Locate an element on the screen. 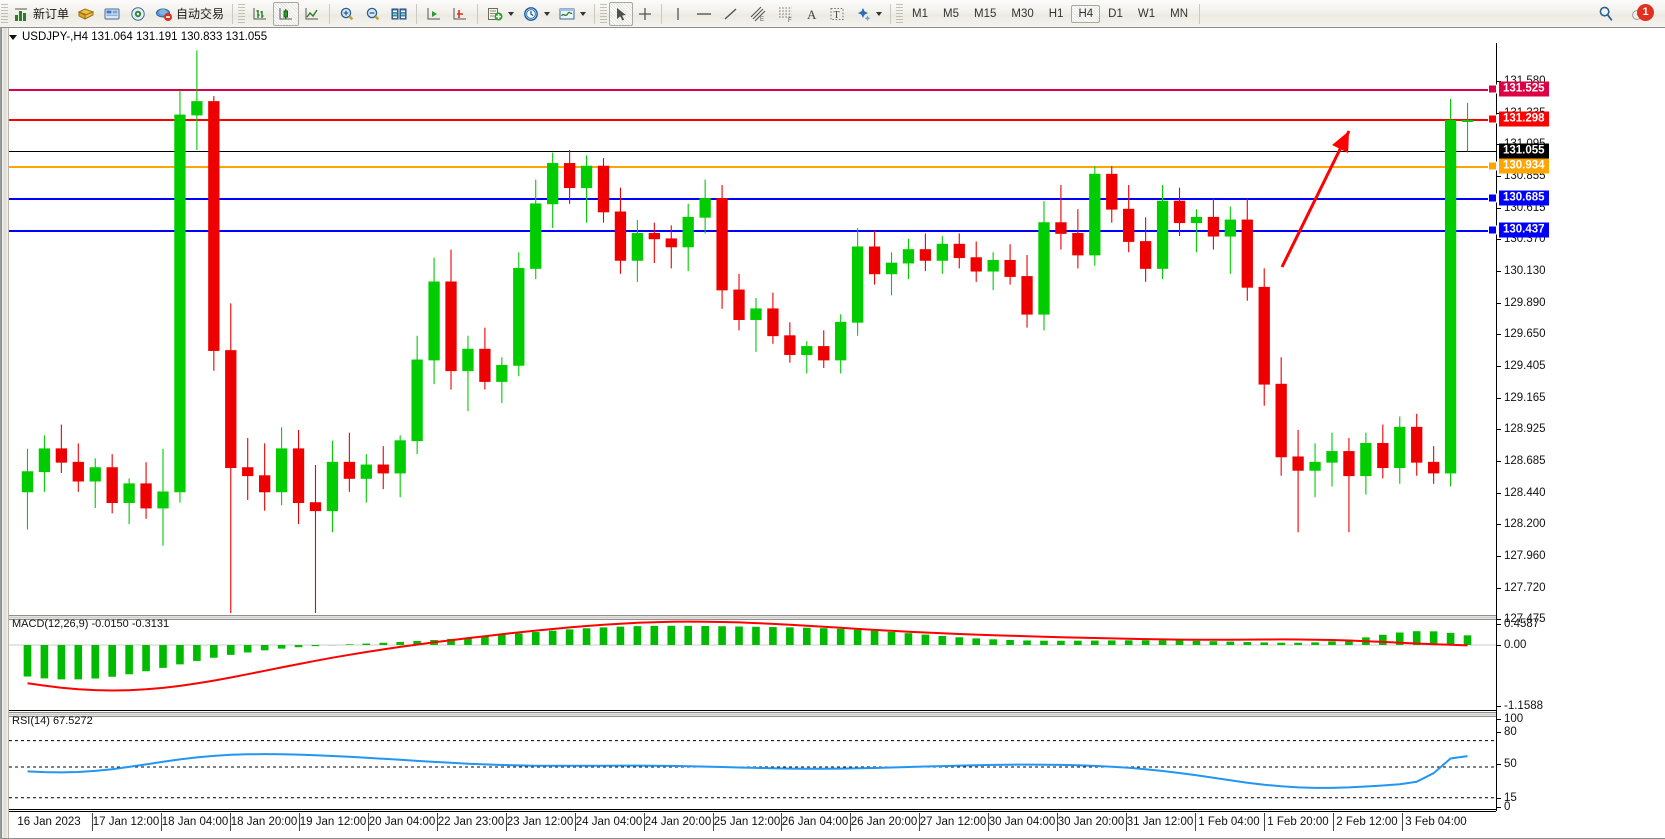 The height and width of the screenshot is (839, 1665). trendline-button is located at coordinates (731, 14).